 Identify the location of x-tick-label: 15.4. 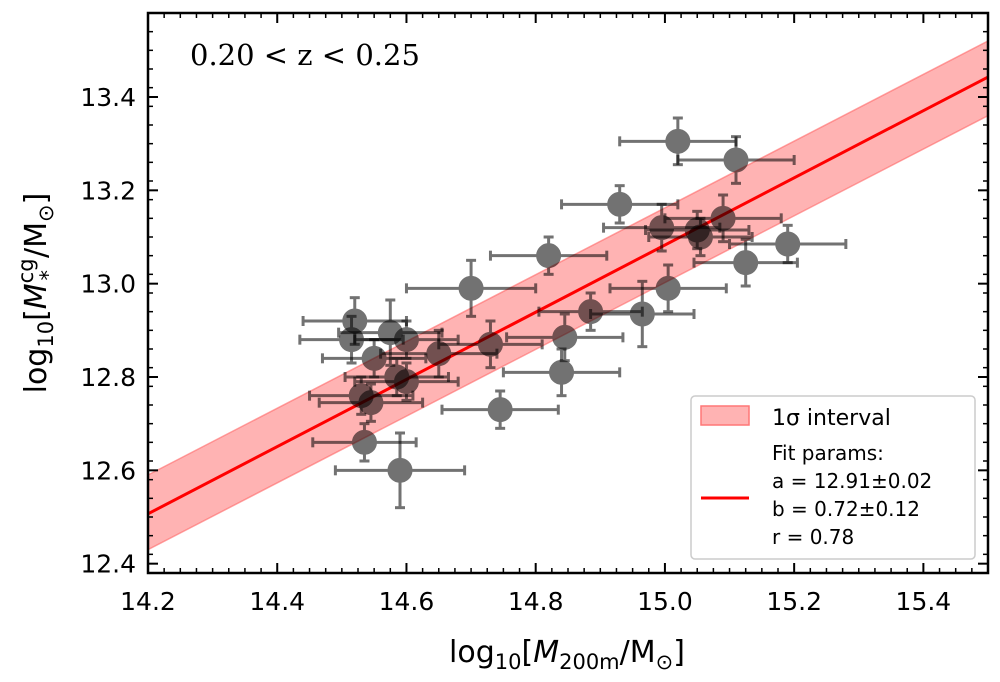
(924, 601).